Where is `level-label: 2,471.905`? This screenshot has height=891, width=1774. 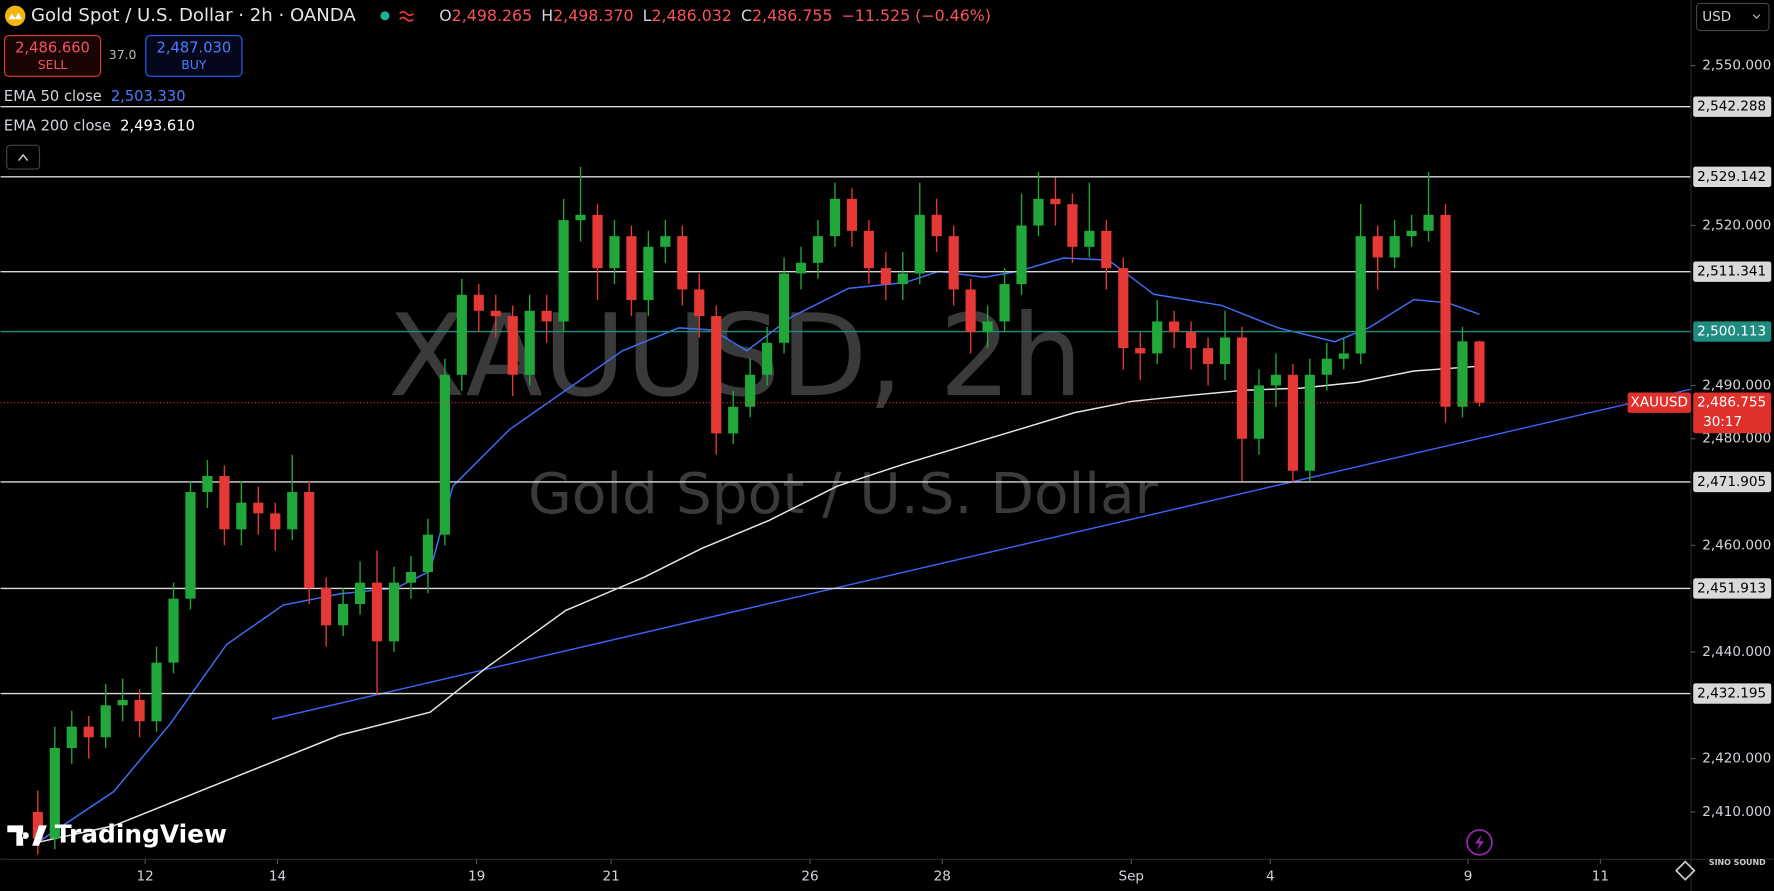
level-label: 2,471.905 is located at coordinates (1731, 482).